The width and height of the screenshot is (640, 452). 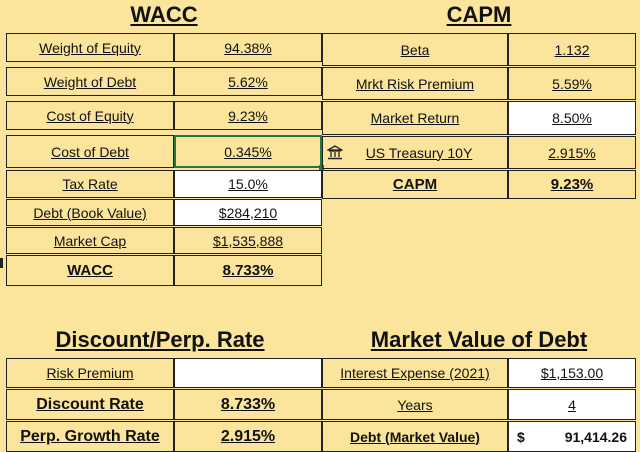 What do you see at coordinates (90, 184) in the screenshot?
I see `wacc-label-tax-rate: Tax Rate` at bounding box center [90, 184].